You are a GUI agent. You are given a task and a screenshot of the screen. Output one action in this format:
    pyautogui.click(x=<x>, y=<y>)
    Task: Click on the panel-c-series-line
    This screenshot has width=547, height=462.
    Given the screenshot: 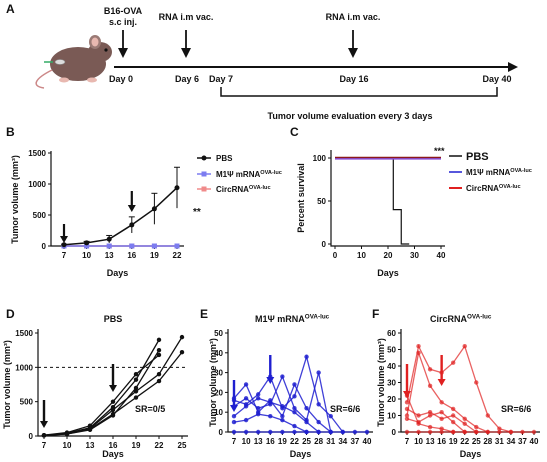 What is the action you would take?
    pyautogui.click(x=372, y=201)
    